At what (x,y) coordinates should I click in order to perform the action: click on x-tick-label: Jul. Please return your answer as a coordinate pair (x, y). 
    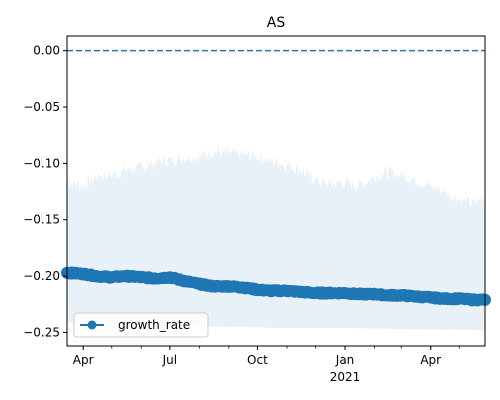
    Looking at the image, I should click on (169, 360).